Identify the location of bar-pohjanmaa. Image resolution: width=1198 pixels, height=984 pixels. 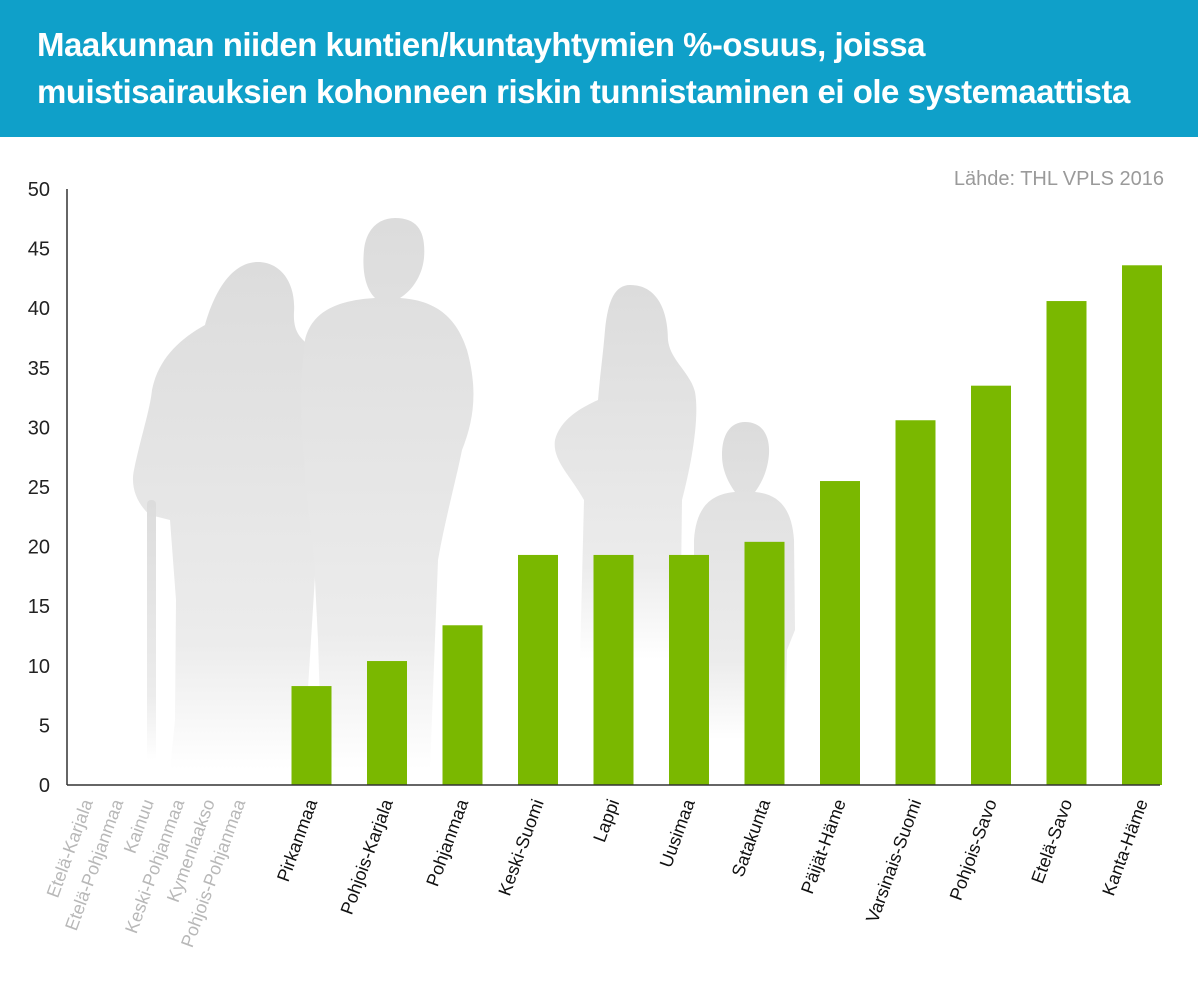
(462, 705).